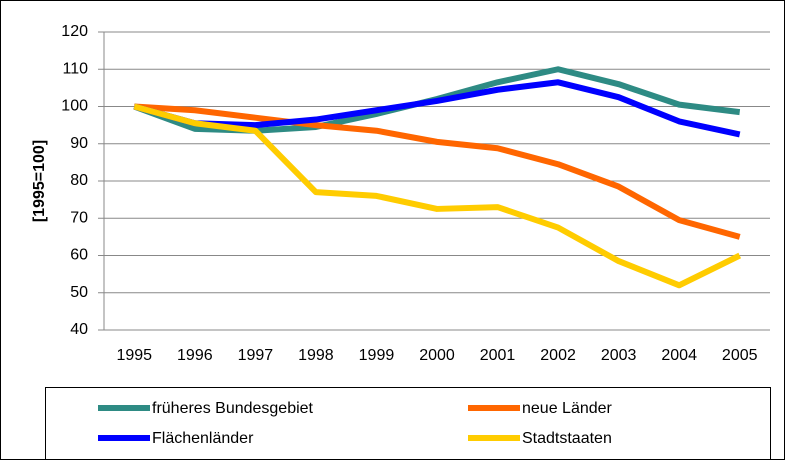  What do you see at coordinates (498, 355) in the screenshot?
I see `x-tick-label: 2001` at bounding box center [498, 355].